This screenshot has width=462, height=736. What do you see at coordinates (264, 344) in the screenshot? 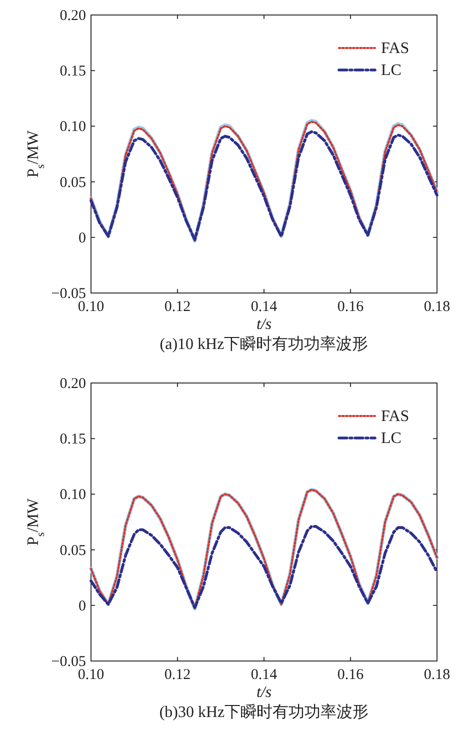
I see `text: (a)10 kHz下瞬时有功功率波形` at bounding box center [264, 344].